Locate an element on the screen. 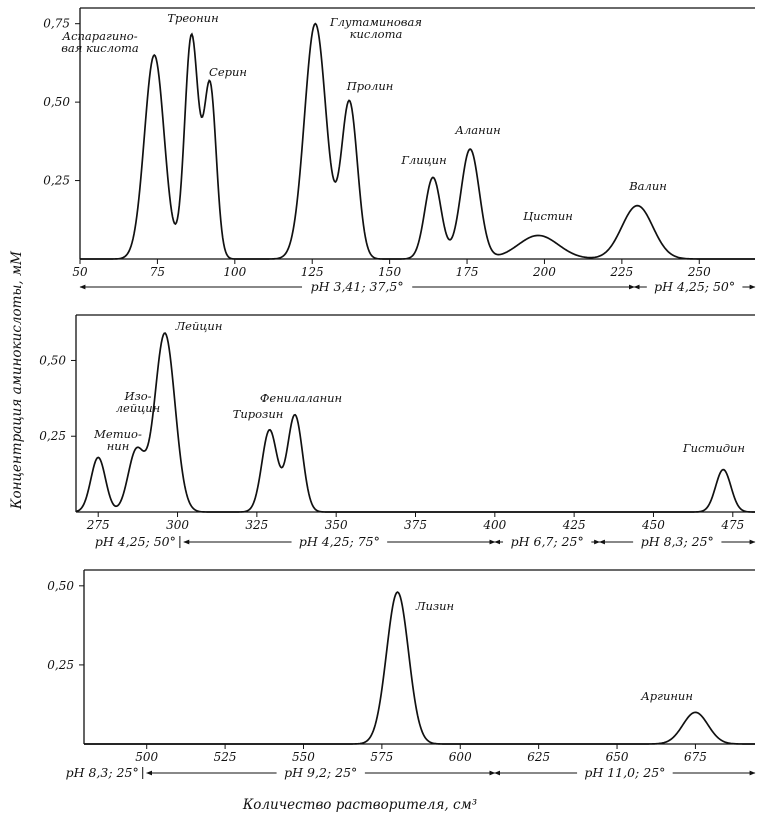 The height and width of the screenshot is (821, 761). x-tick-label: 350 is located at coordinates (336, 525).